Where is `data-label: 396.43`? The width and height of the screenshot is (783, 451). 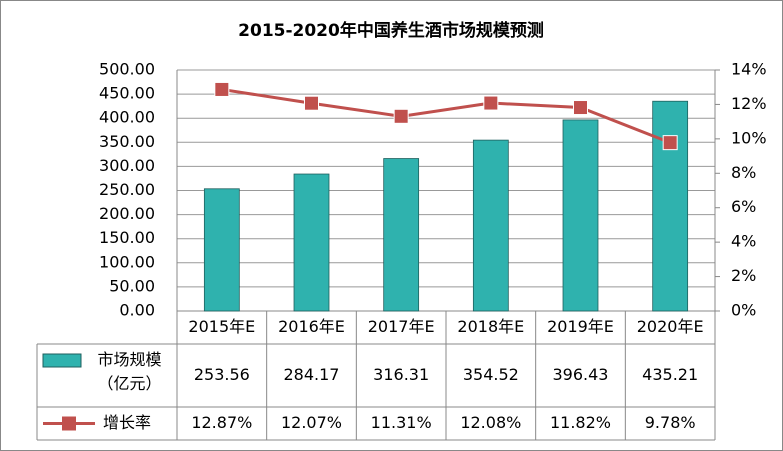
data-label: 396.43 is located at coordinates (581, 374).